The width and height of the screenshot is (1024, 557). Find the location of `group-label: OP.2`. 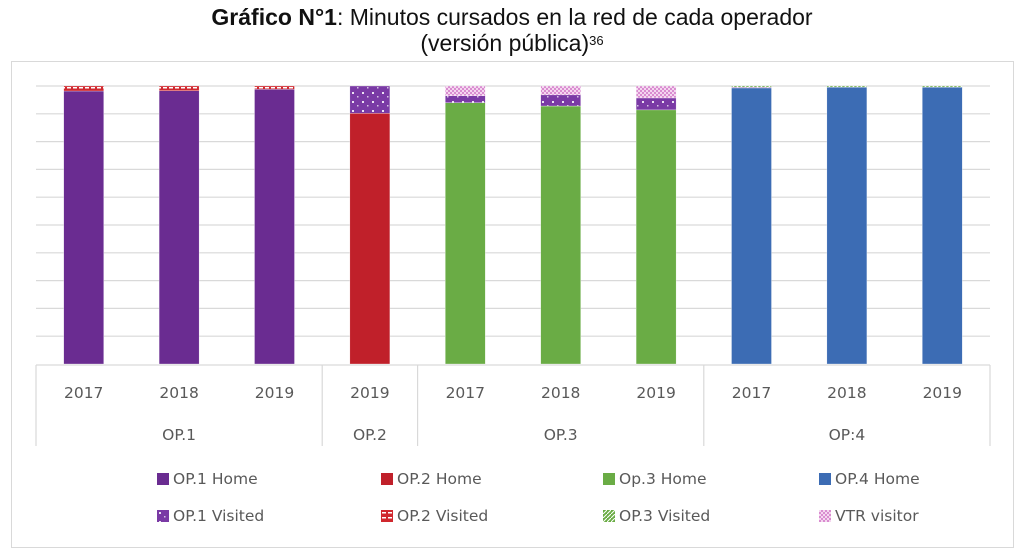

group-label: OP.2 is located at coordinates (370, 435).